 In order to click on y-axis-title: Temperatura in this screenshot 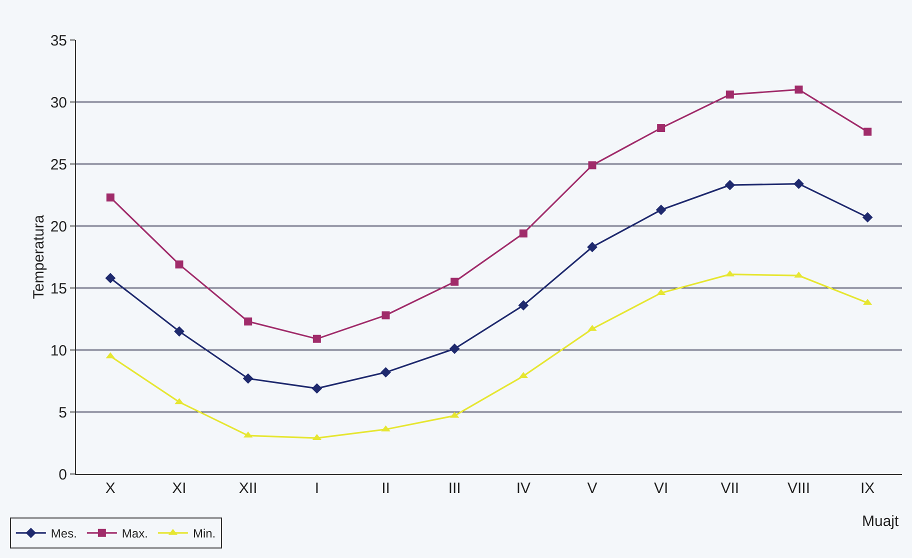, I will do `click(39, 257)`.